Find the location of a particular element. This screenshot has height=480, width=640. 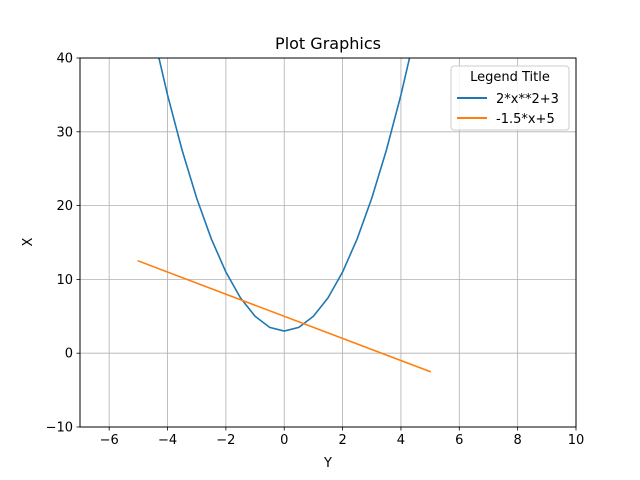

x-tick-label: 2 is located at coordinates (342, 440).